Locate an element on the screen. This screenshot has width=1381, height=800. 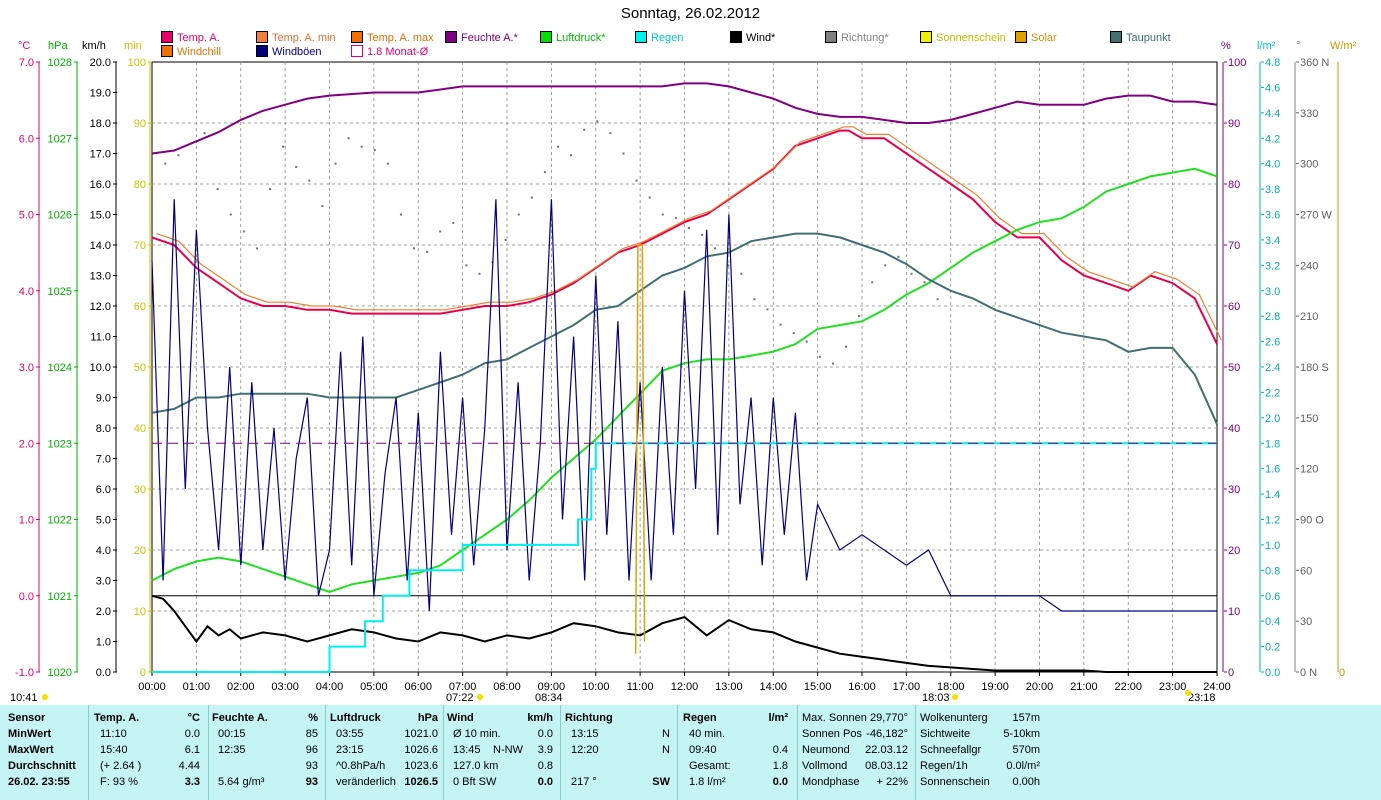
dir-time: 13:15 is located at coordinates (585, 734).